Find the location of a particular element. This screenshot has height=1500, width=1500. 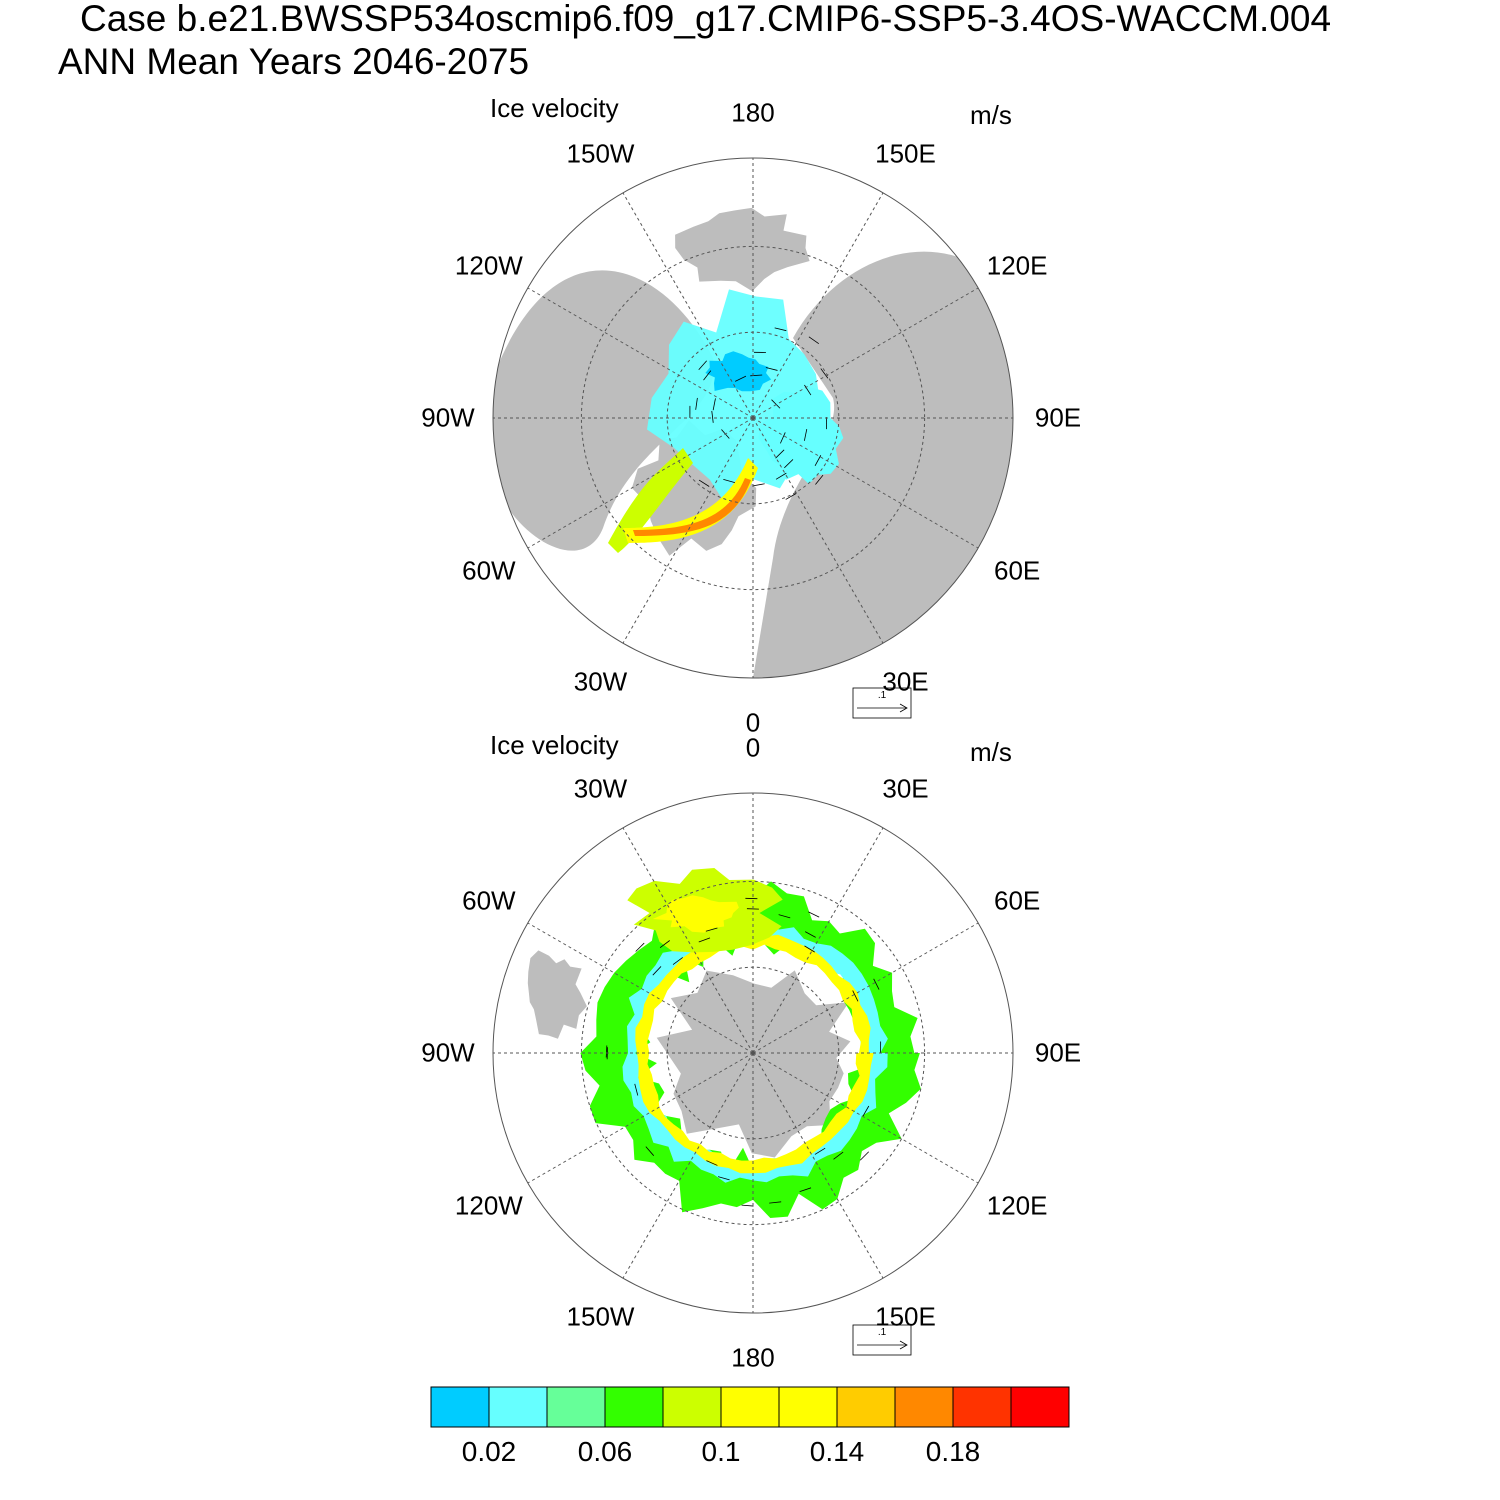

sh-lon-label: 180 is located at coordinates (753, 1357).